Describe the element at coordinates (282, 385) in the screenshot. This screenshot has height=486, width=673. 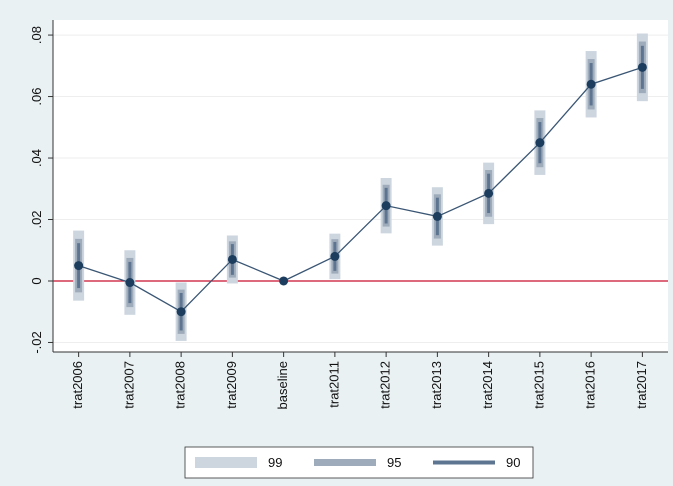
I see `x-tick-label: baseline` at that location.